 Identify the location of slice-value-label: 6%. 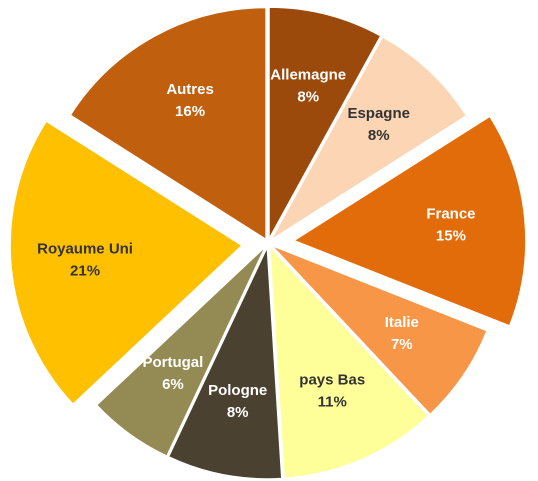
(173, 384).